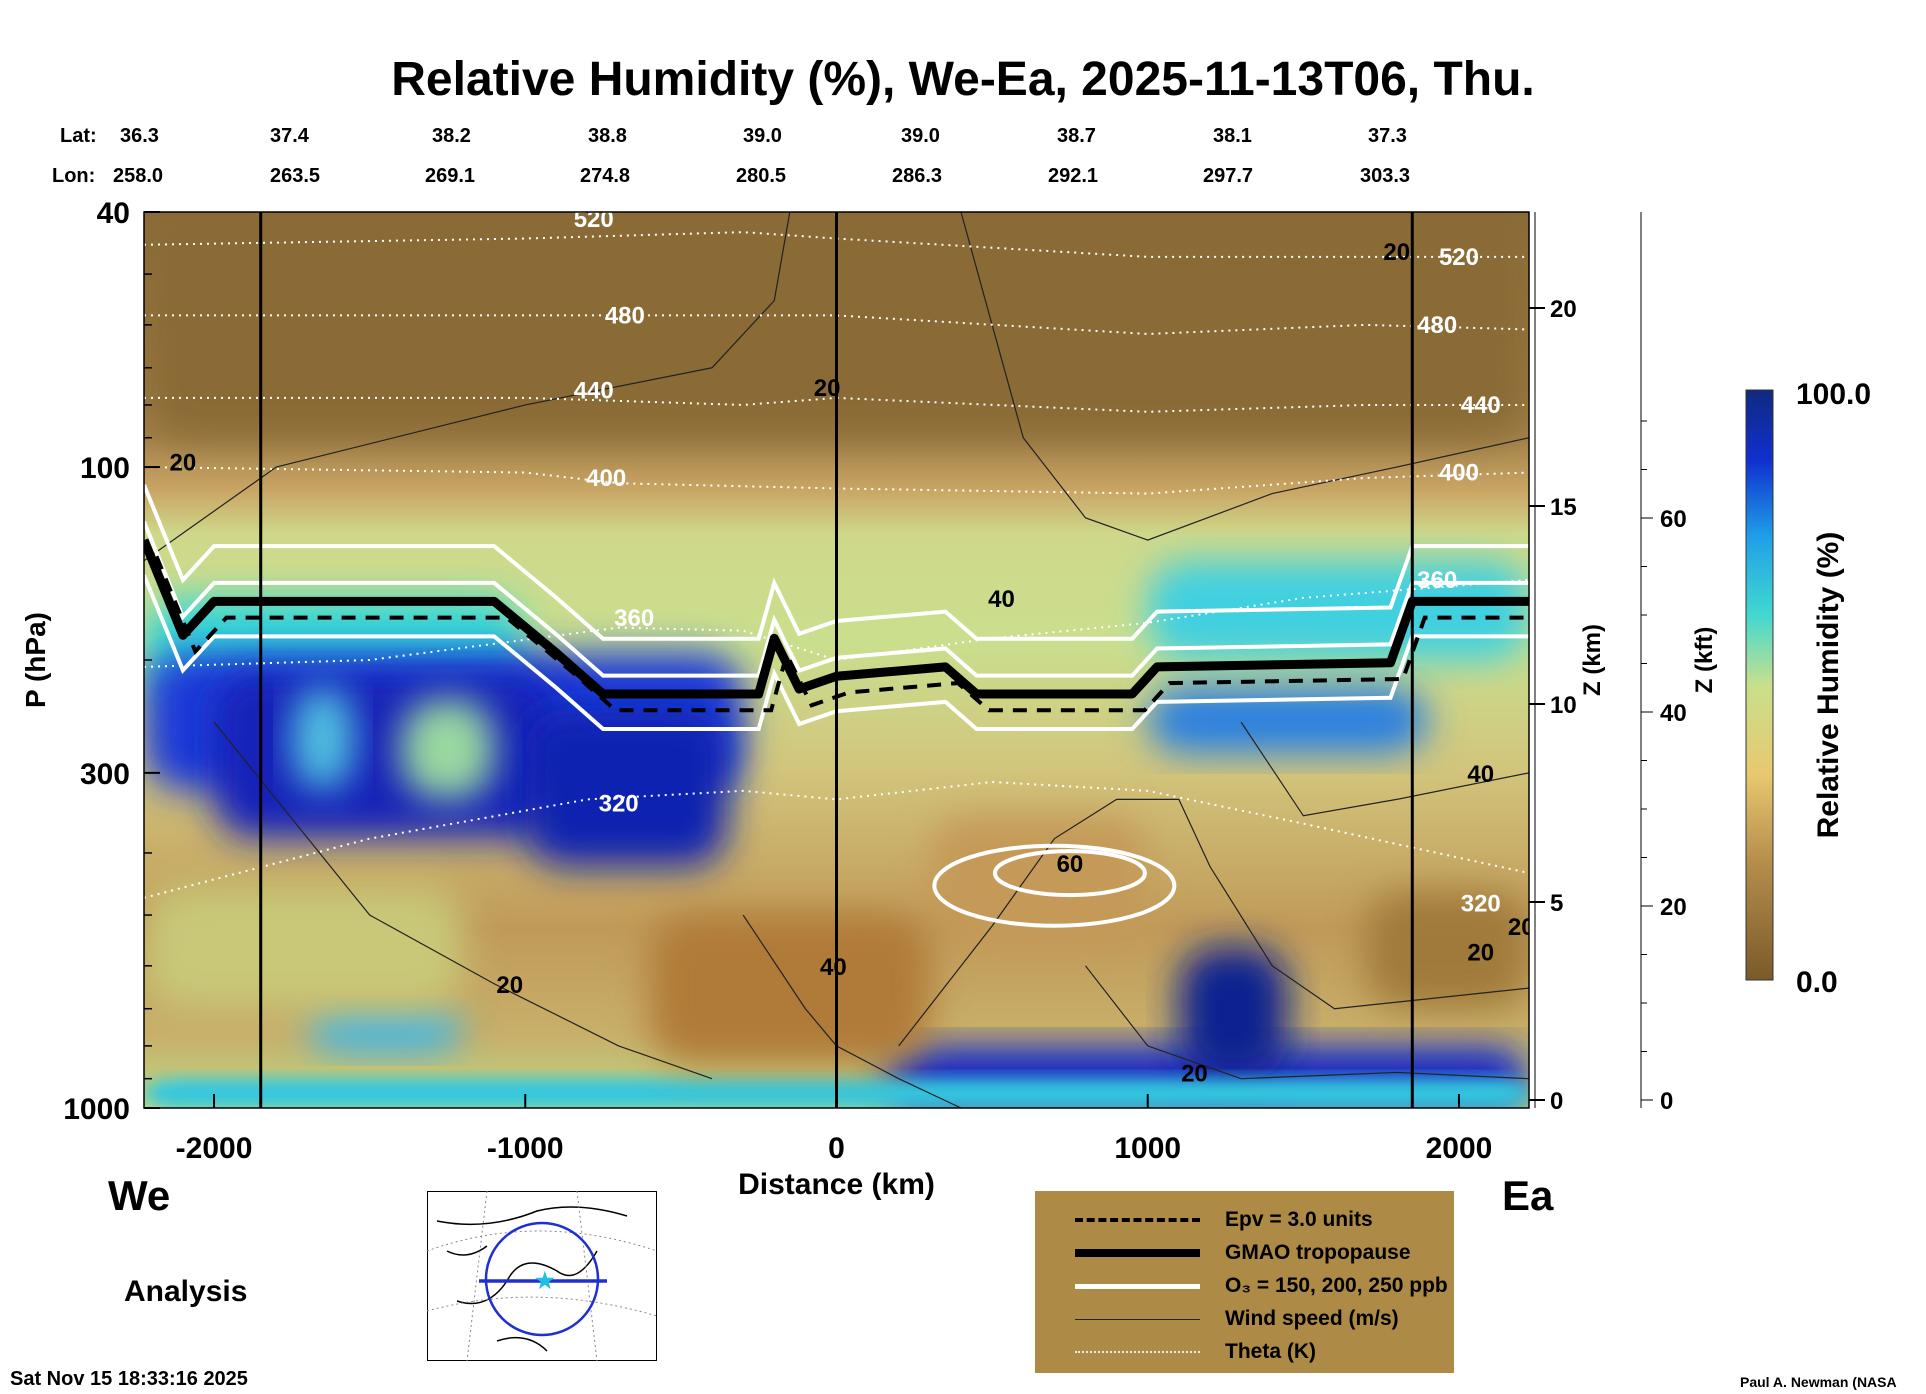 The image size is (1926, 1394). I want to click on colorbar-min-label: 0.0, so click(1817, 982).